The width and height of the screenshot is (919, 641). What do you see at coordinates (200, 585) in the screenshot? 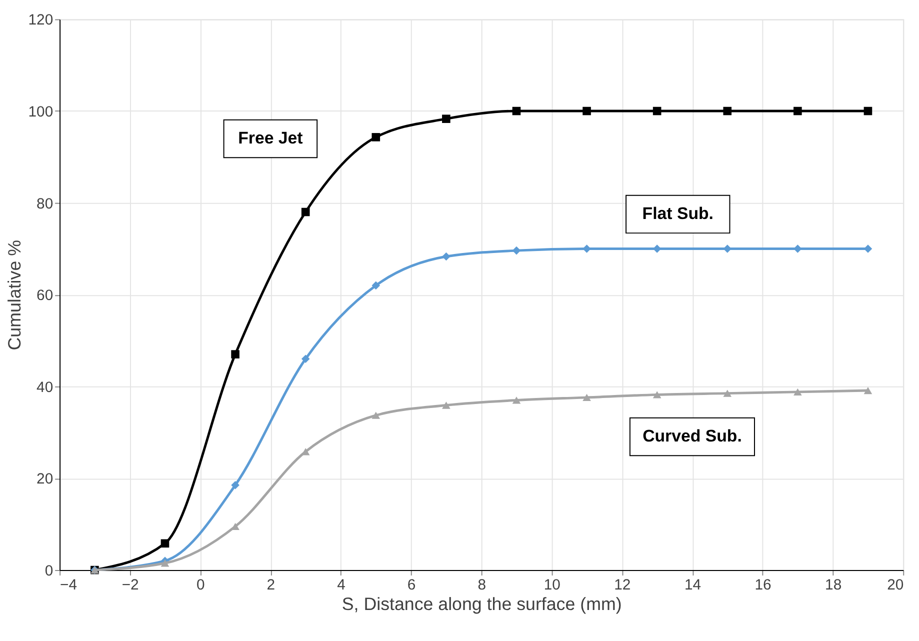
I see `x-tick-label: 0` at bounding box center [200, 585].